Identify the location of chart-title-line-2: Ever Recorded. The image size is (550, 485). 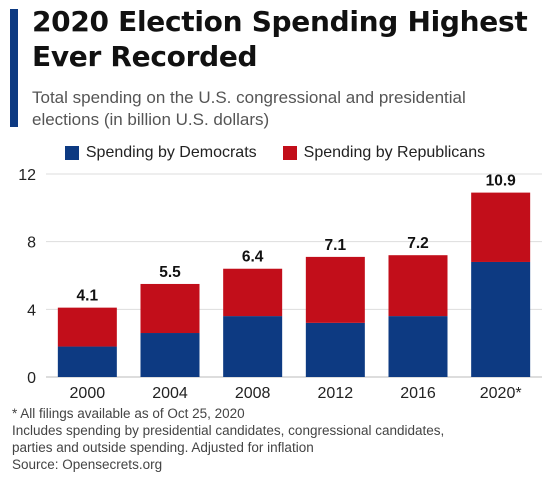
(145, 56).